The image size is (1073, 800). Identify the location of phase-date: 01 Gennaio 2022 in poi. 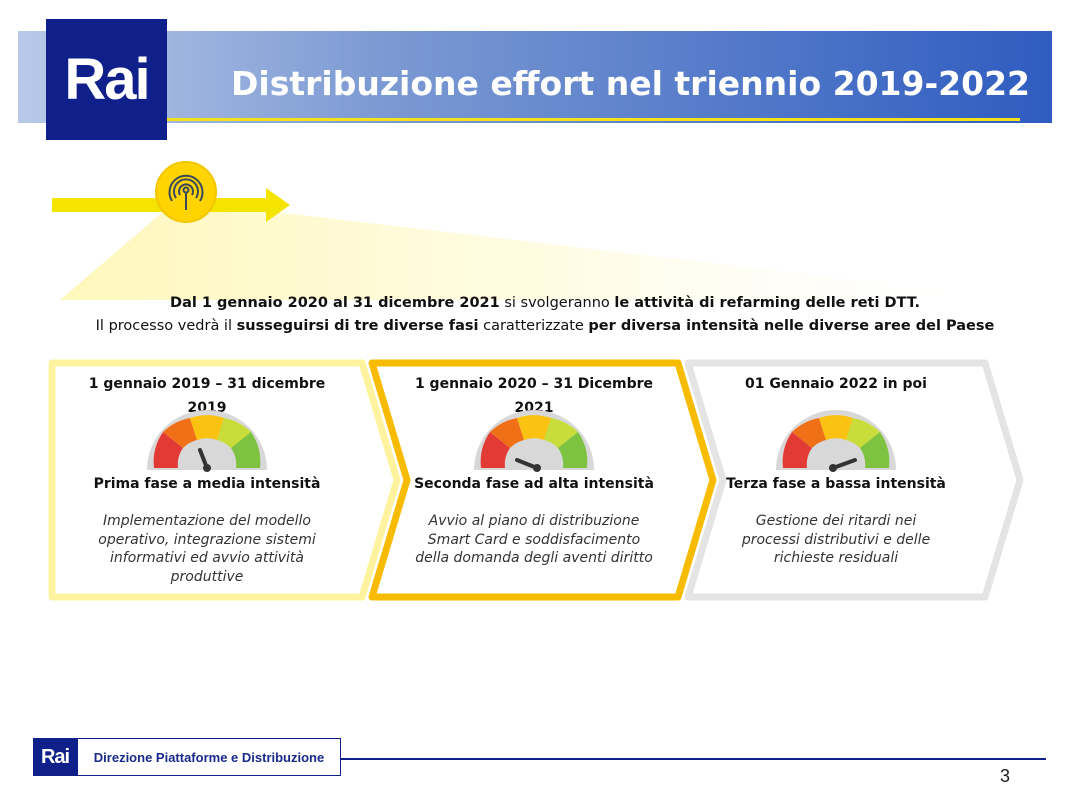
(836, 384).